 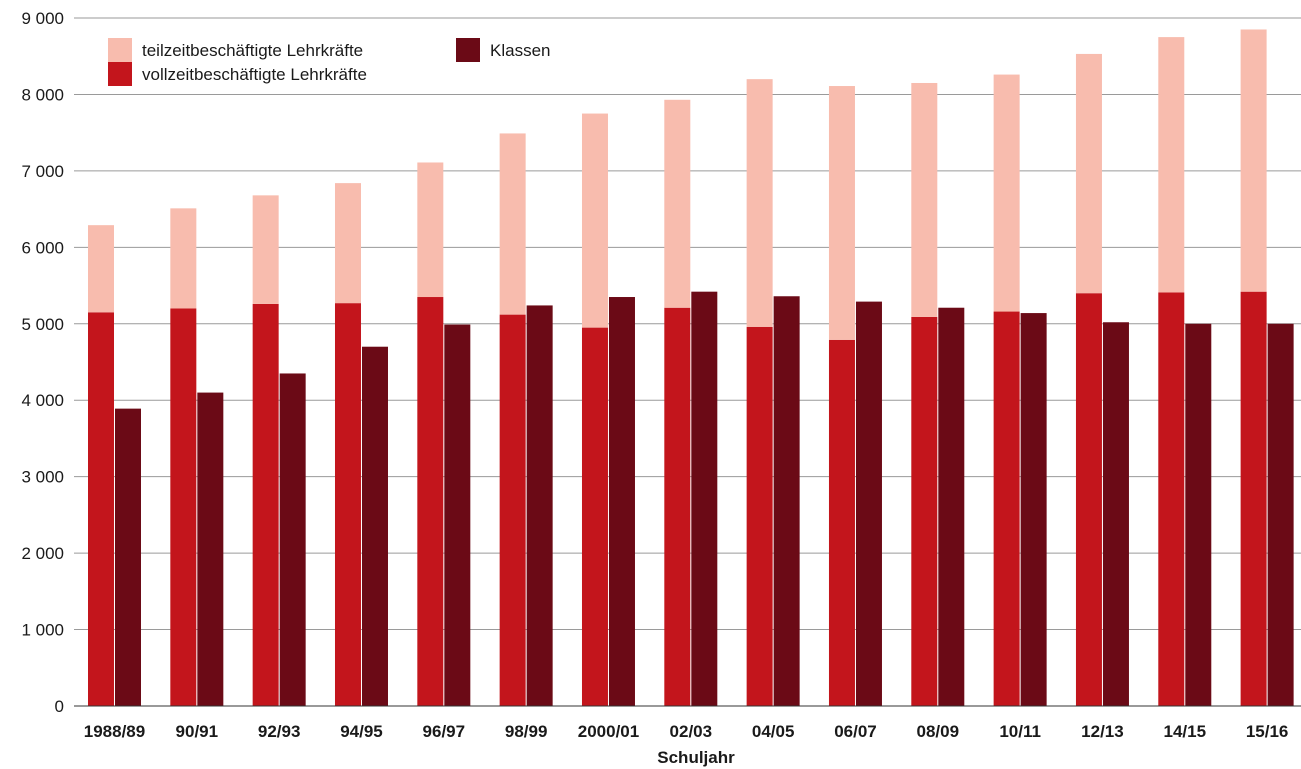 What do you see at coordinates (444, 731) in the screenshot?
I see `x-tick-label: 96/97` at bounding box center [444, 731].